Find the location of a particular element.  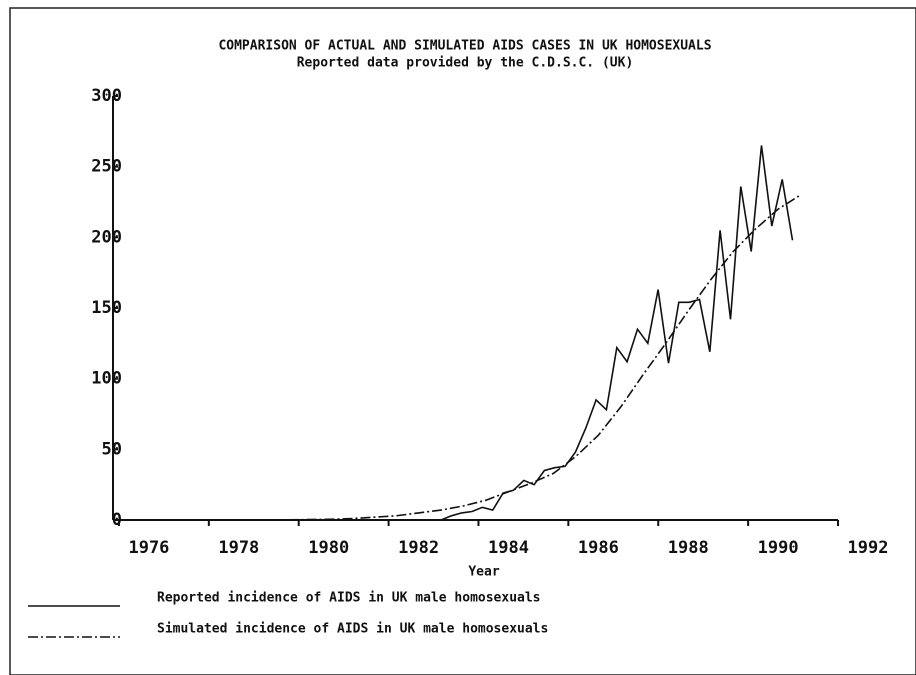

x-tick-label: 1982 is located at coordinates (418, 548).